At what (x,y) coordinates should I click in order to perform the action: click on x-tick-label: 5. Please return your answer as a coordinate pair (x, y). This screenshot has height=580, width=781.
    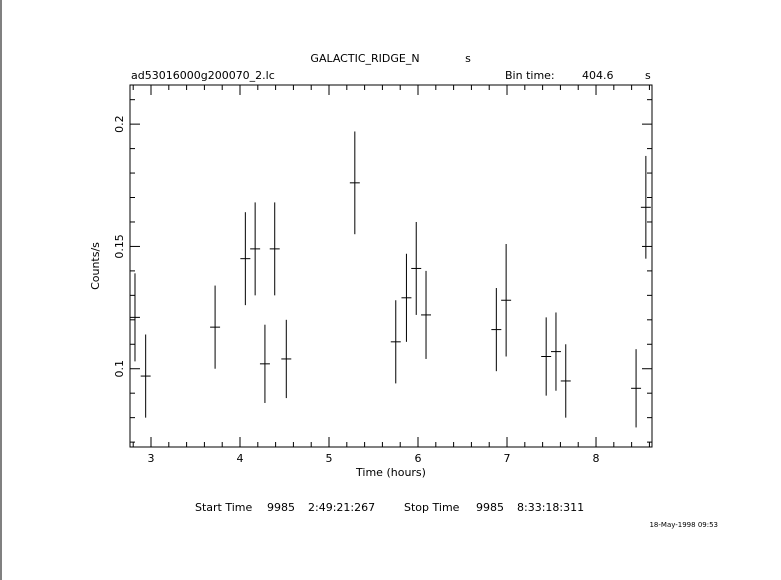
    Looking at the image, I should click on (329, 458).